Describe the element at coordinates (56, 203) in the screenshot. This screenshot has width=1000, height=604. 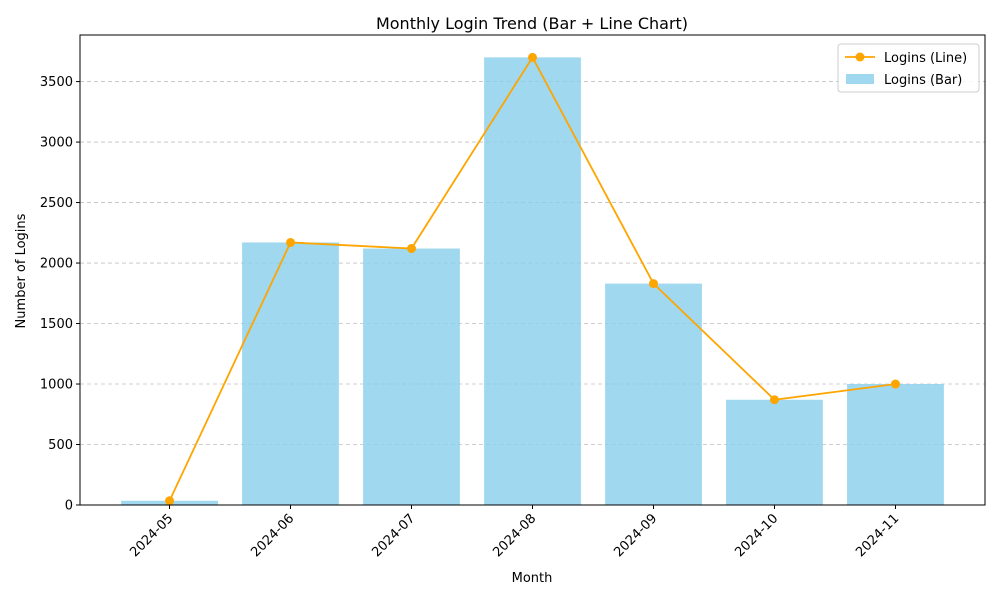
I see `y-tick-label: 2500` at that location.